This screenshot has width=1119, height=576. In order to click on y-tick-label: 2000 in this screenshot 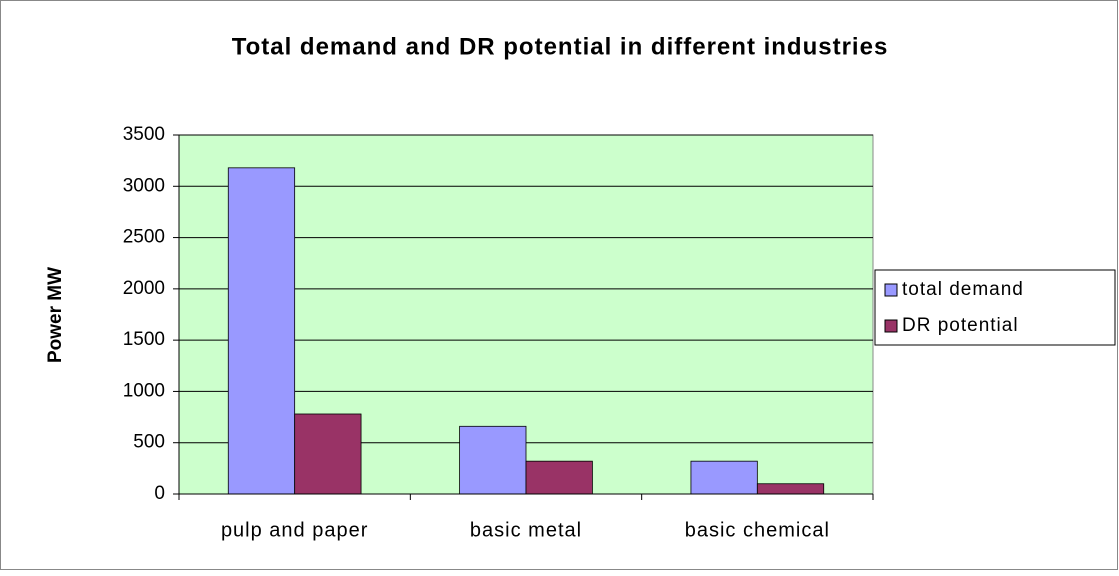, I will do `click(144, 288)`.